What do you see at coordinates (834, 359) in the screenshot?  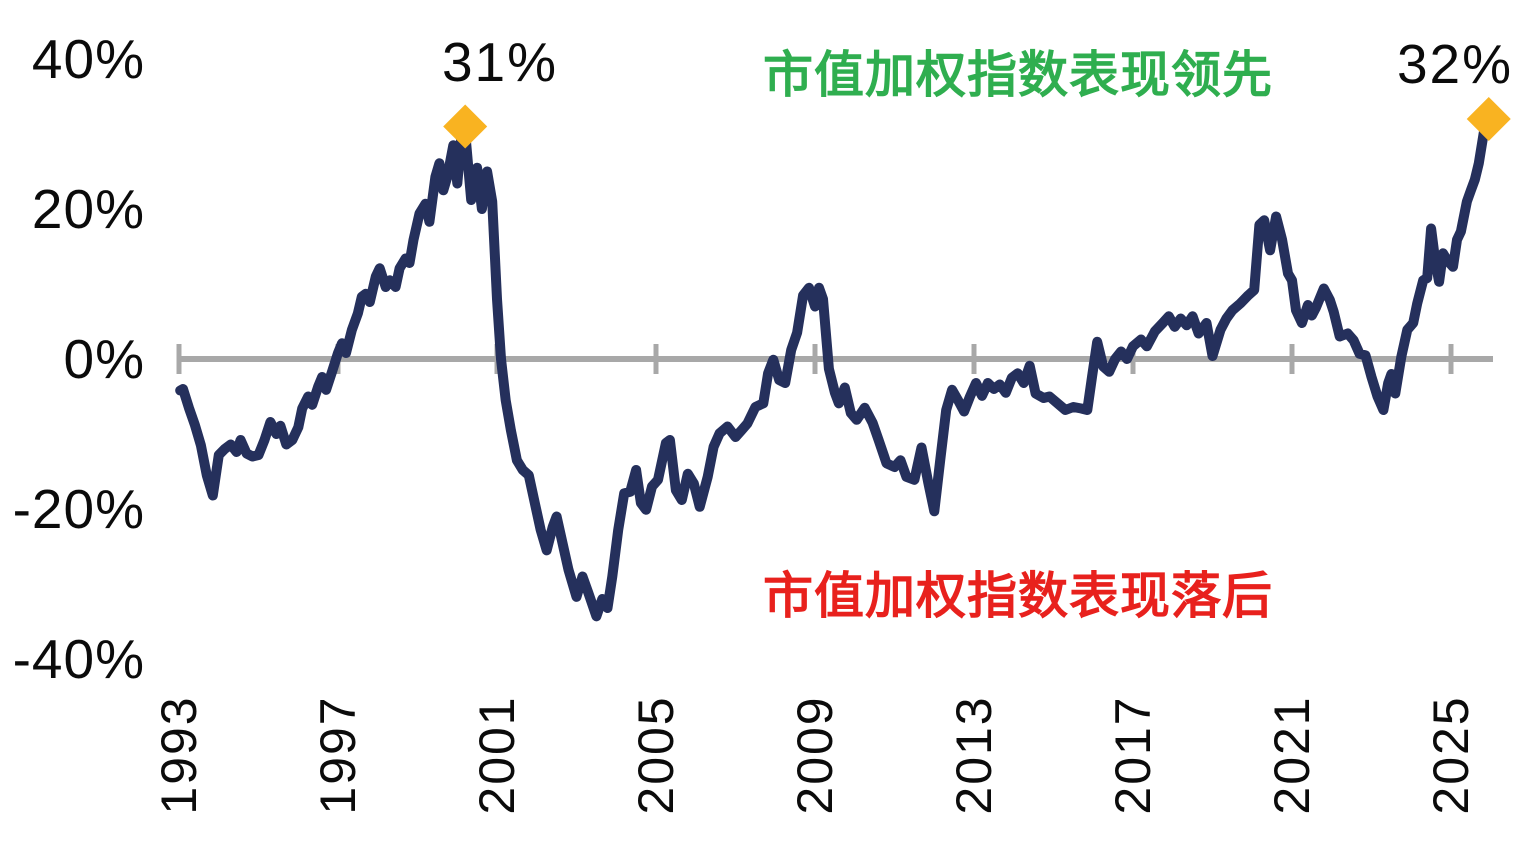 I see `x-axis-zero-line` at bounding box center [834, 359].